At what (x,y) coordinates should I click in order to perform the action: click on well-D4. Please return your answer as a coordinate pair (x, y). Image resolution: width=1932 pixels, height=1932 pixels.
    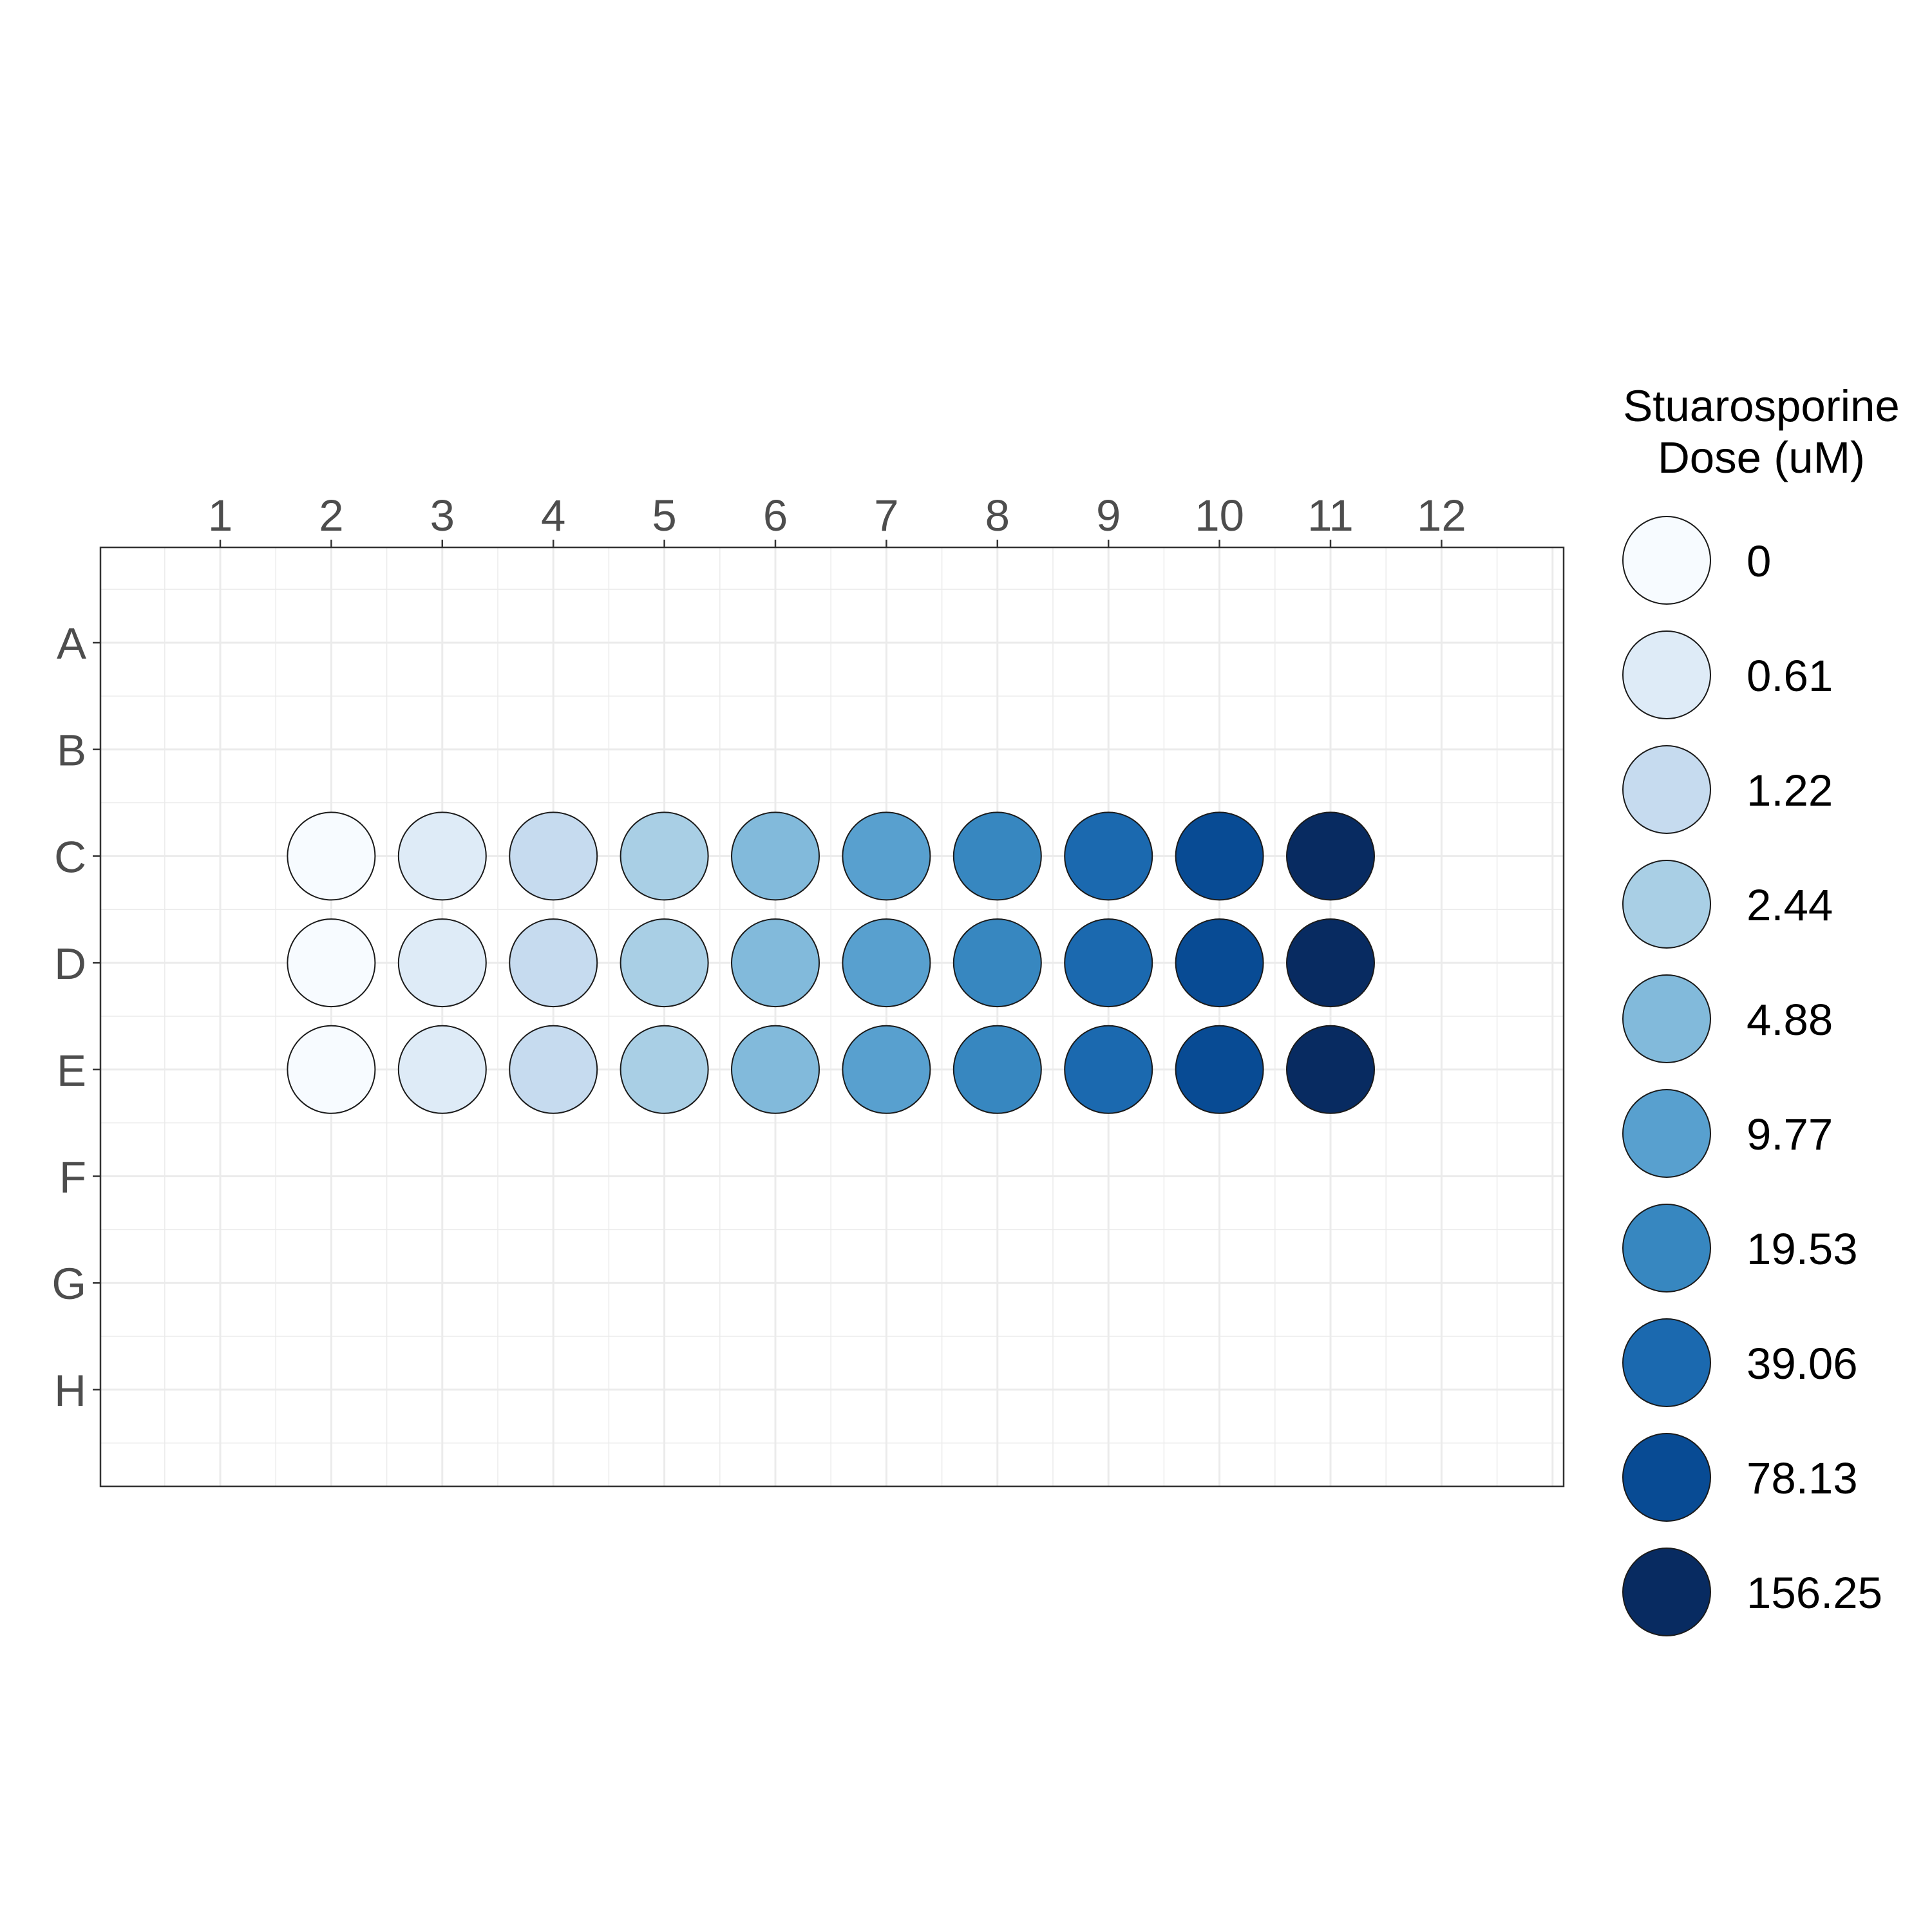
    Looking at the image, I should click on (554, 963).